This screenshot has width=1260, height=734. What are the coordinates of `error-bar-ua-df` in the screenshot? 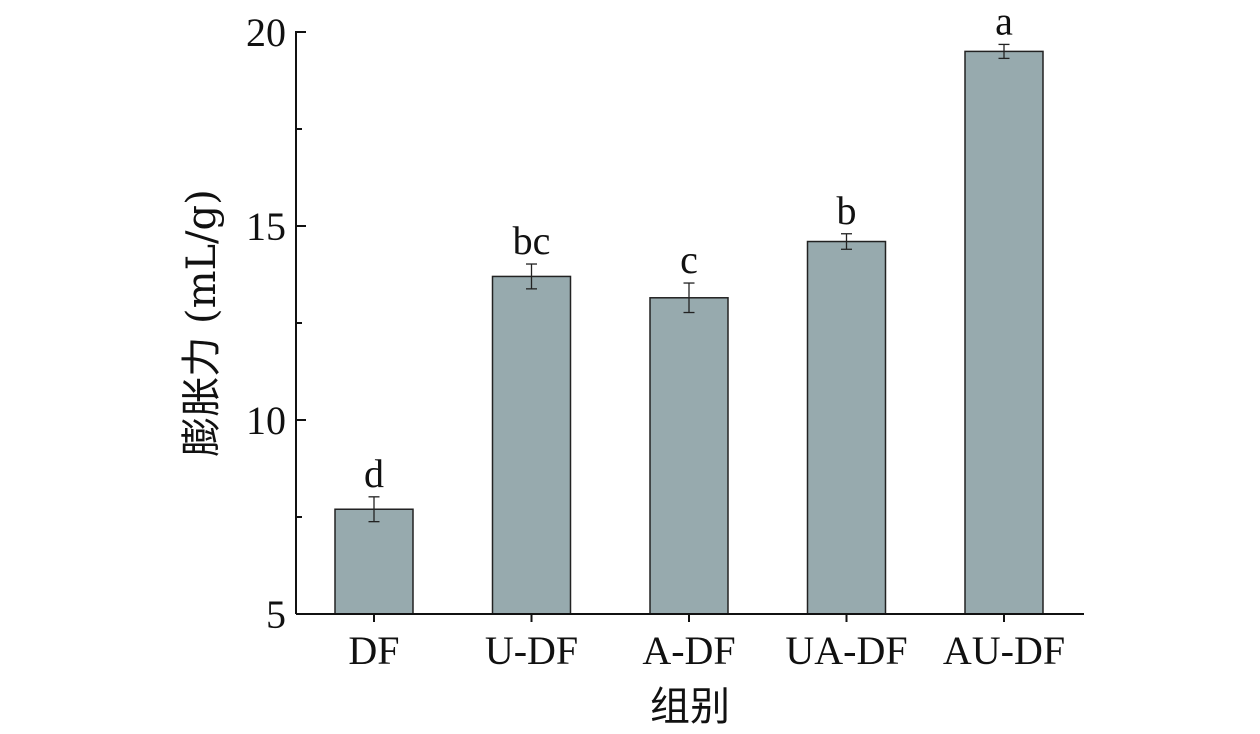 It's located at (846, 241).